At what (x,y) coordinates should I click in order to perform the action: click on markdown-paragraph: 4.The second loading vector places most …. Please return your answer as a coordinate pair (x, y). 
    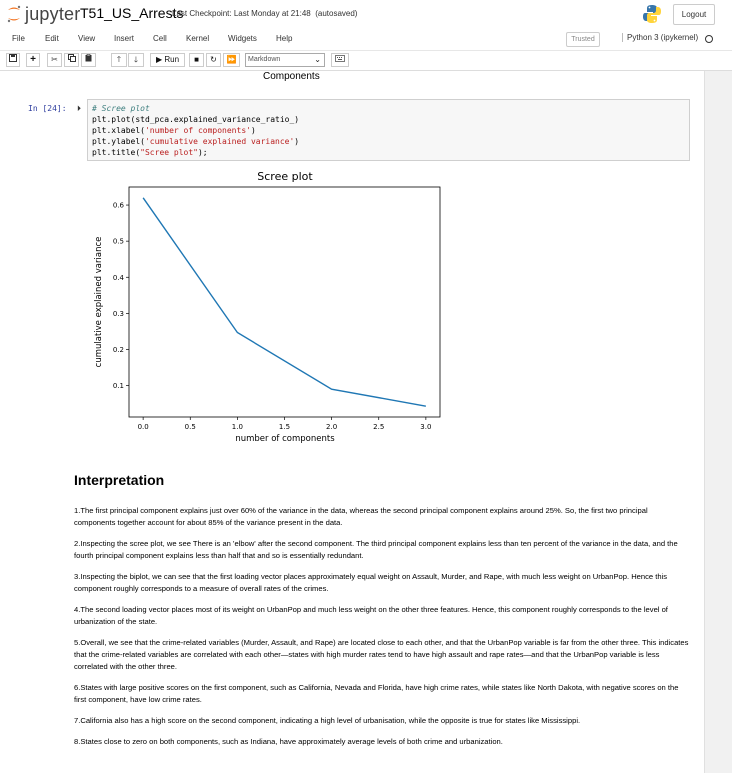
    Looking at the image, I should click on (371, 615).